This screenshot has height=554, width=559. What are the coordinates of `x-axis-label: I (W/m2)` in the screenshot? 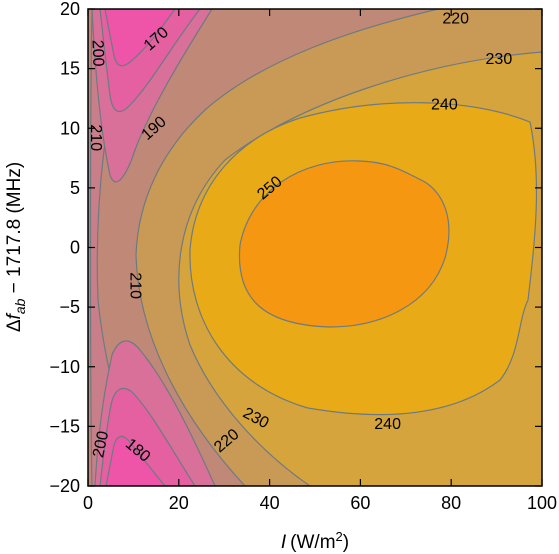 It's located at (315, 541).